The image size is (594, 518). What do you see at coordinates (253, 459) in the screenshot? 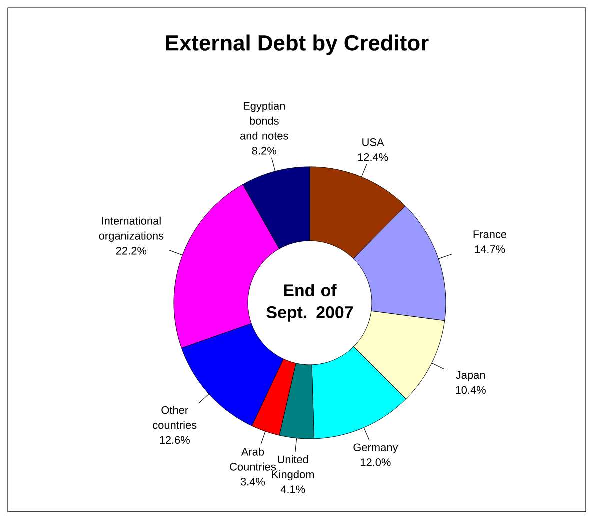
I see `slice-label: Arab Countries` at bounding box center [253, 459].